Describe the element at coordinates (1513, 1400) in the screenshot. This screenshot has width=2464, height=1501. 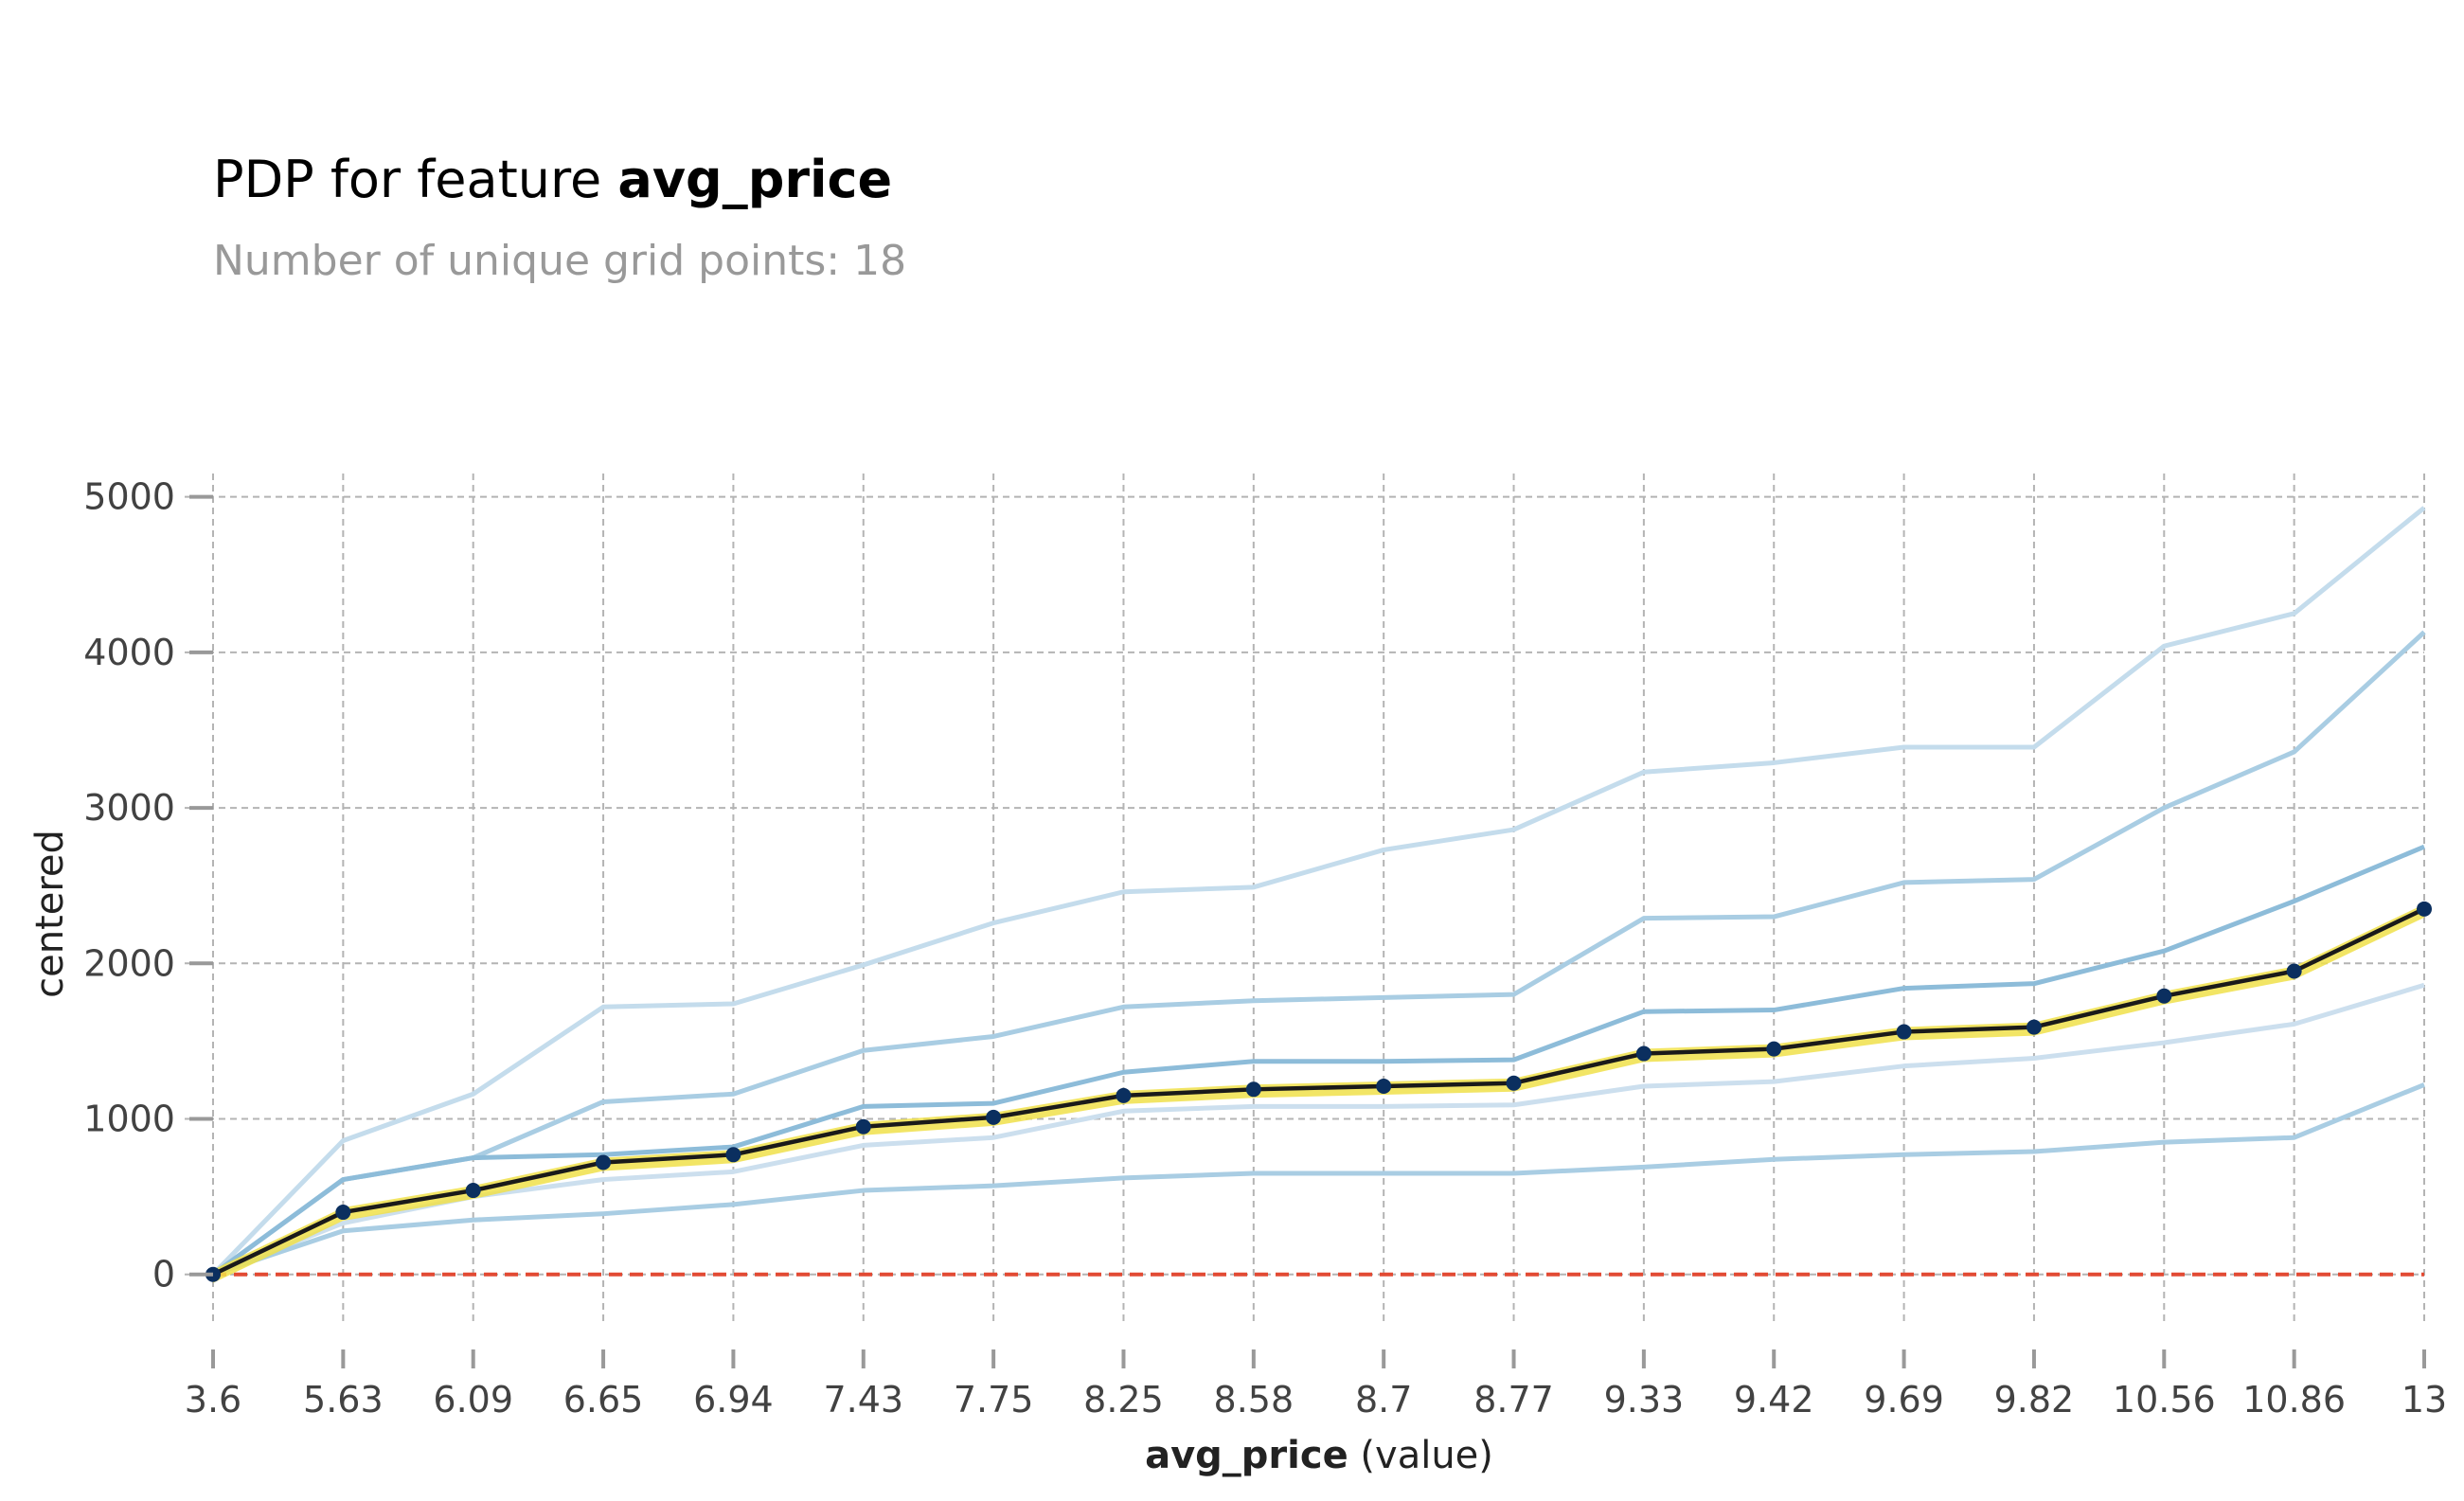
I see `x-tick-label: 8.77` at that location.